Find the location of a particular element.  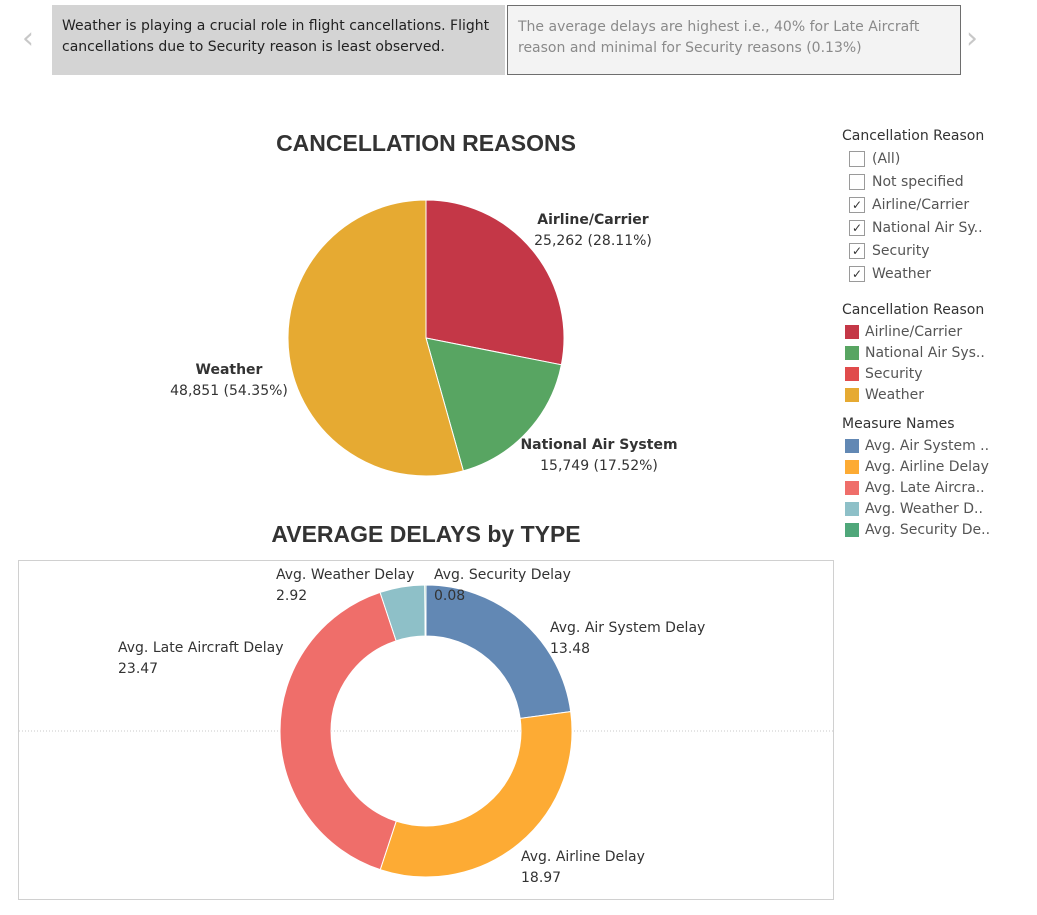

legend-title: Measure Names is located at coordinates (898, 424).